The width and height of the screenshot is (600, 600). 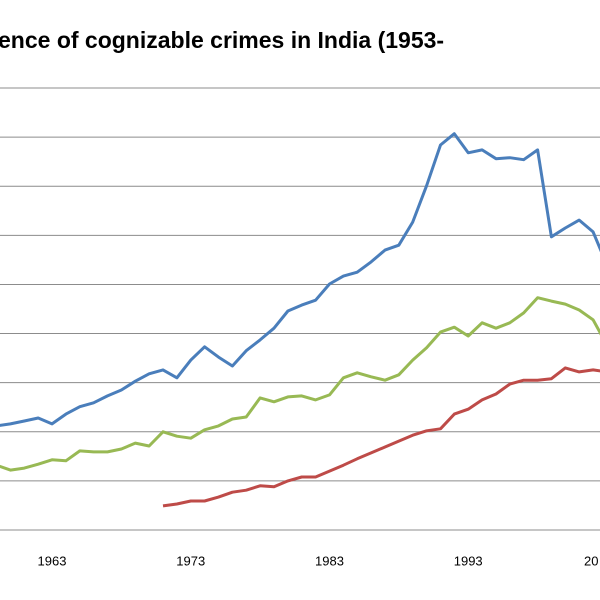 What do you see at coordinates (52, 560) in the screenshot?
I see `x-tick-label: 1963` at bounding box center [52, 560].